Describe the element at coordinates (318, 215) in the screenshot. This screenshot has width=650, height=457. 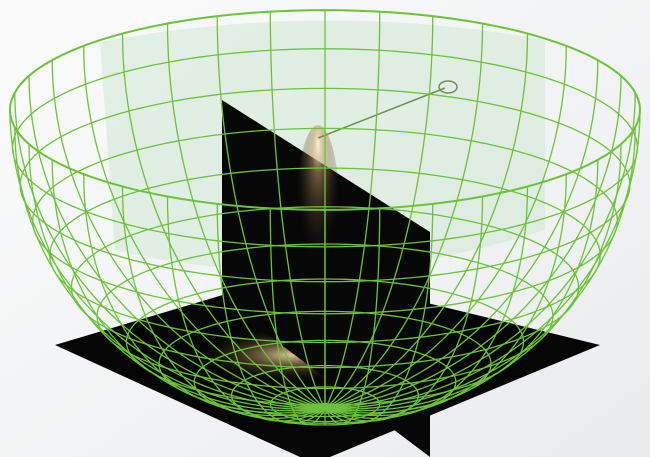
I see `vertical-glow` at that location.